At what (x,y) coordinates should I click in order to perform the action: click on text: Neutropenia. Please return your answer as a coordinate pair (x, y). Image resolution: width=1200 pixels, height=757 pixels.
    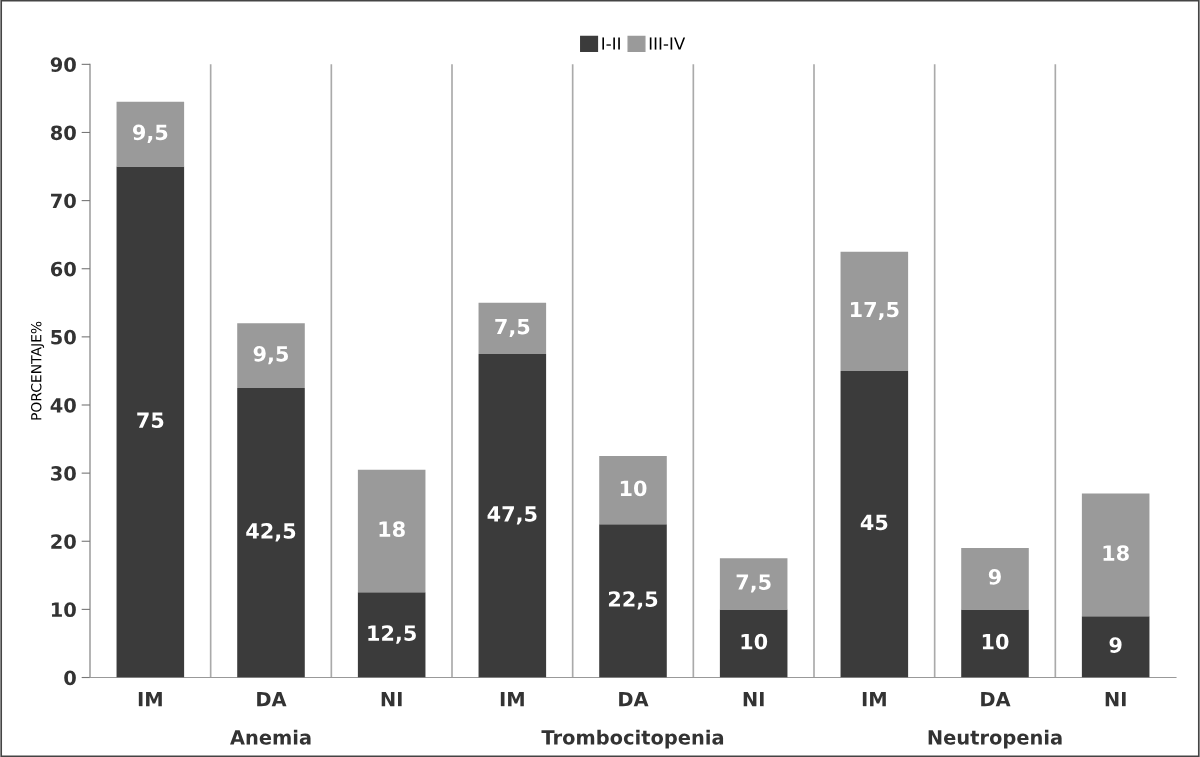
    Looking at the image, I should click on (995, 739).